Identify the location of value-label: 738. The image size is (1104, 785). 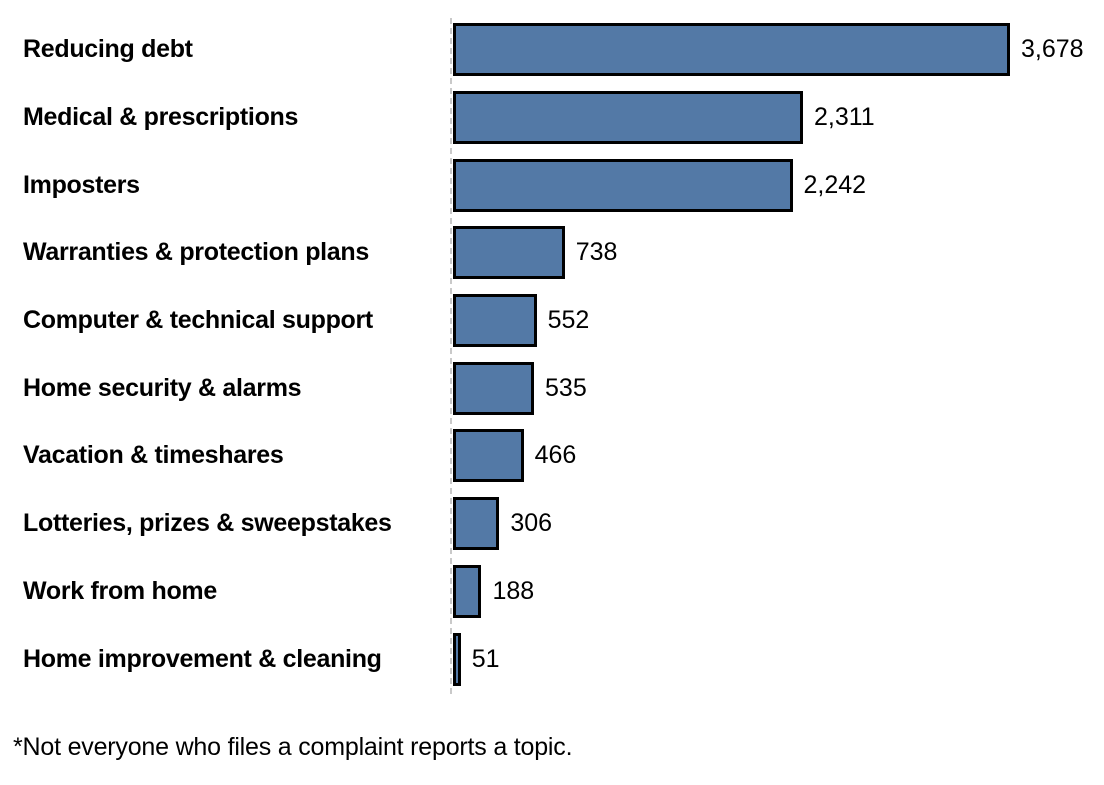
(596, 252).